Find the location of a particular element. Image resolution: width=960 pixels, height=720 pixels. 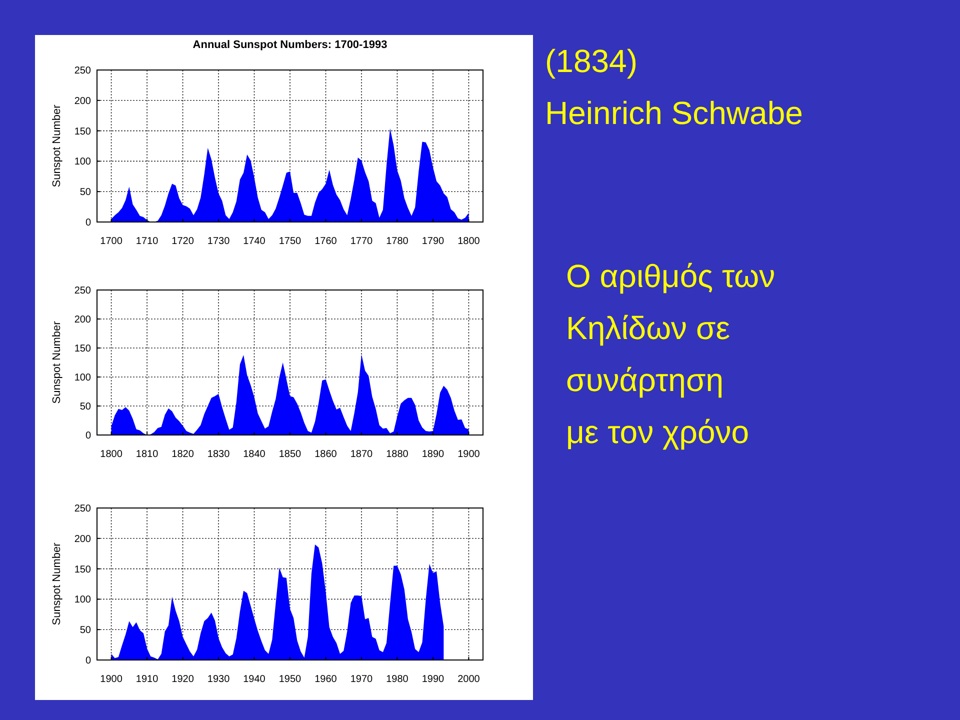

x-tick-label: 1770 is located at coordinates (362, 241).